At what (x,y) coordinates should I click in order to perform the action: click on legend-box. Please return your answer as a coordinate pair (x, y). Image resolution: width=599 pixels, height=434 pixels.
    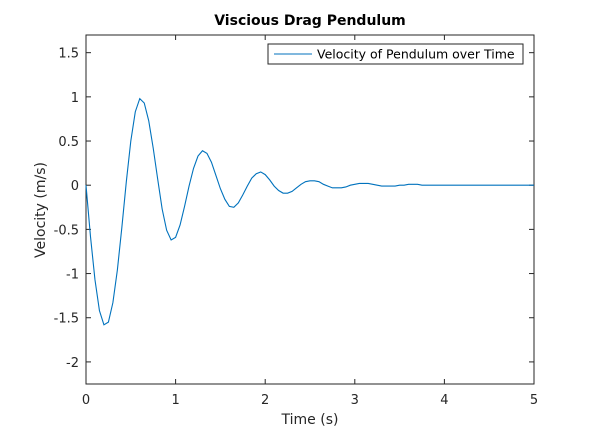
    Looking at the image, I should click on (395, 54).